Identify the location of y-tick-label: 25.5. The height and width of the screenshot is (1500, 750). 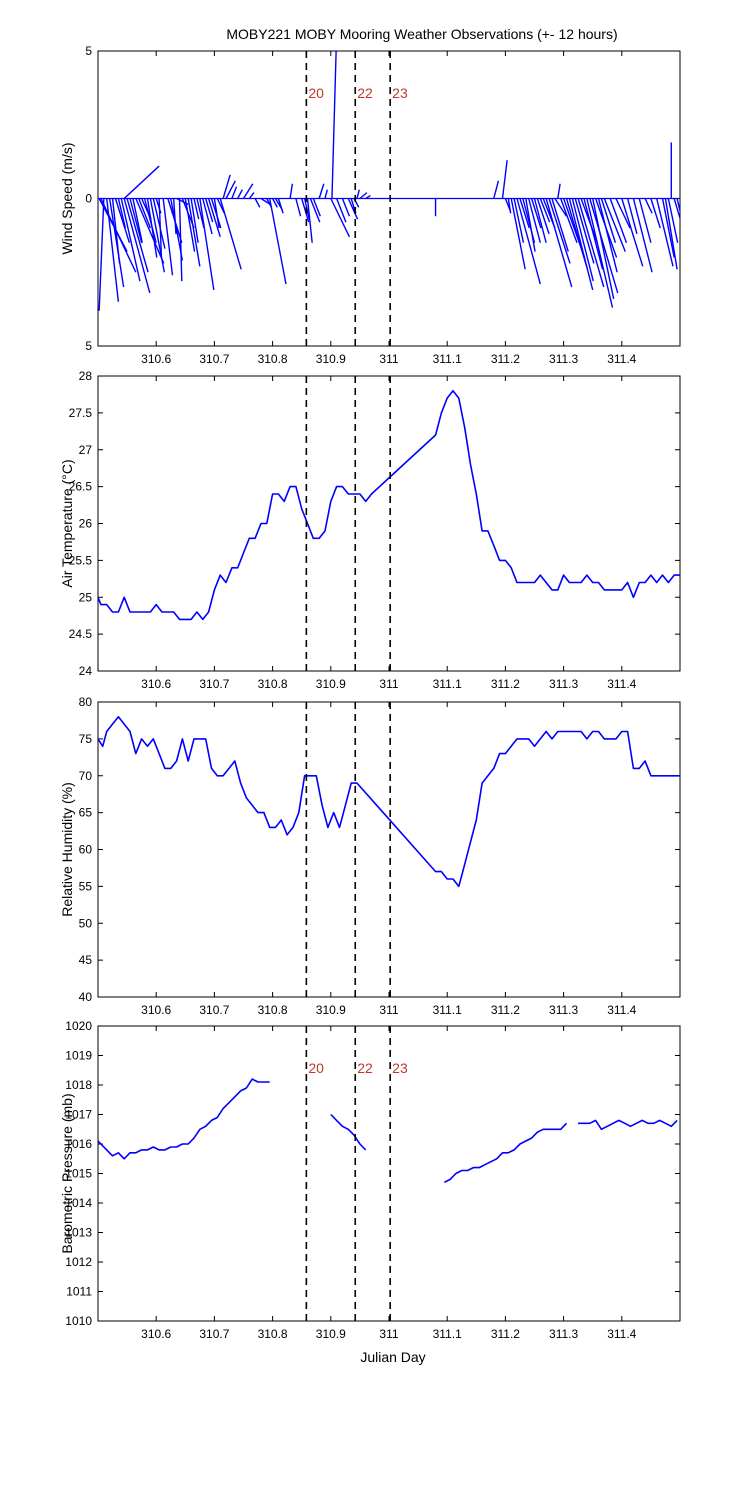
(81, 560).